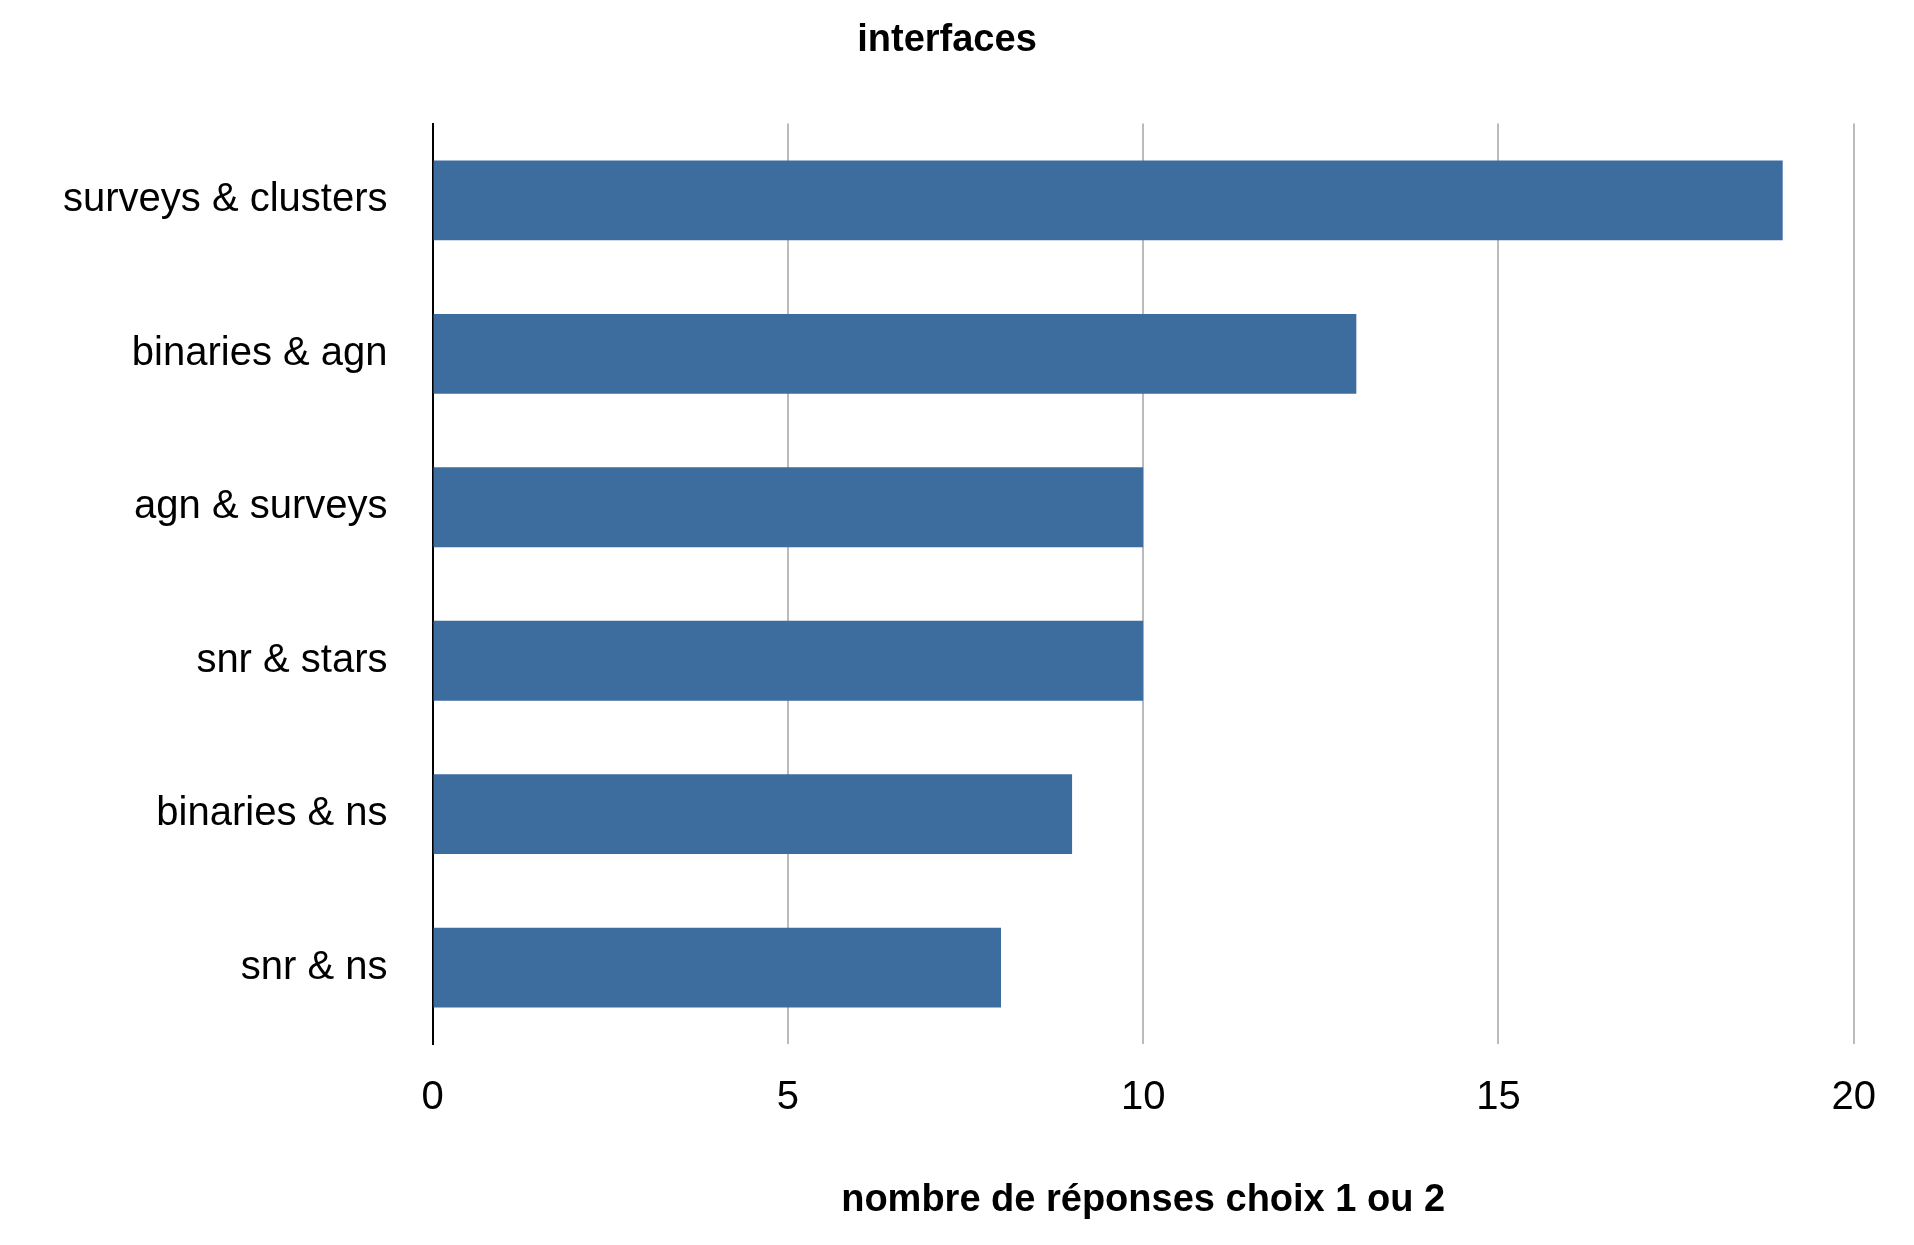 The image size is (1914, 1245). I want to click on y-tick-label: snr & stars, so click(292, 657).